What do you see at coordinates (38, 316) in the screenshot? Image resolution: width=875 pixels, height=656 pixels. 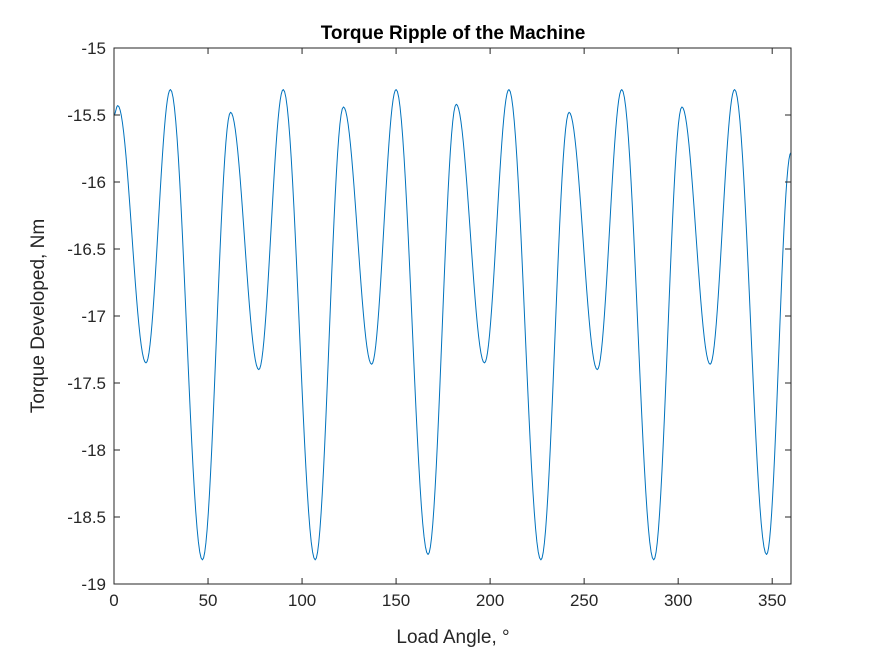 I see `y-axis-label: Torque Developed, Nm` at bounding box center [38, 316].